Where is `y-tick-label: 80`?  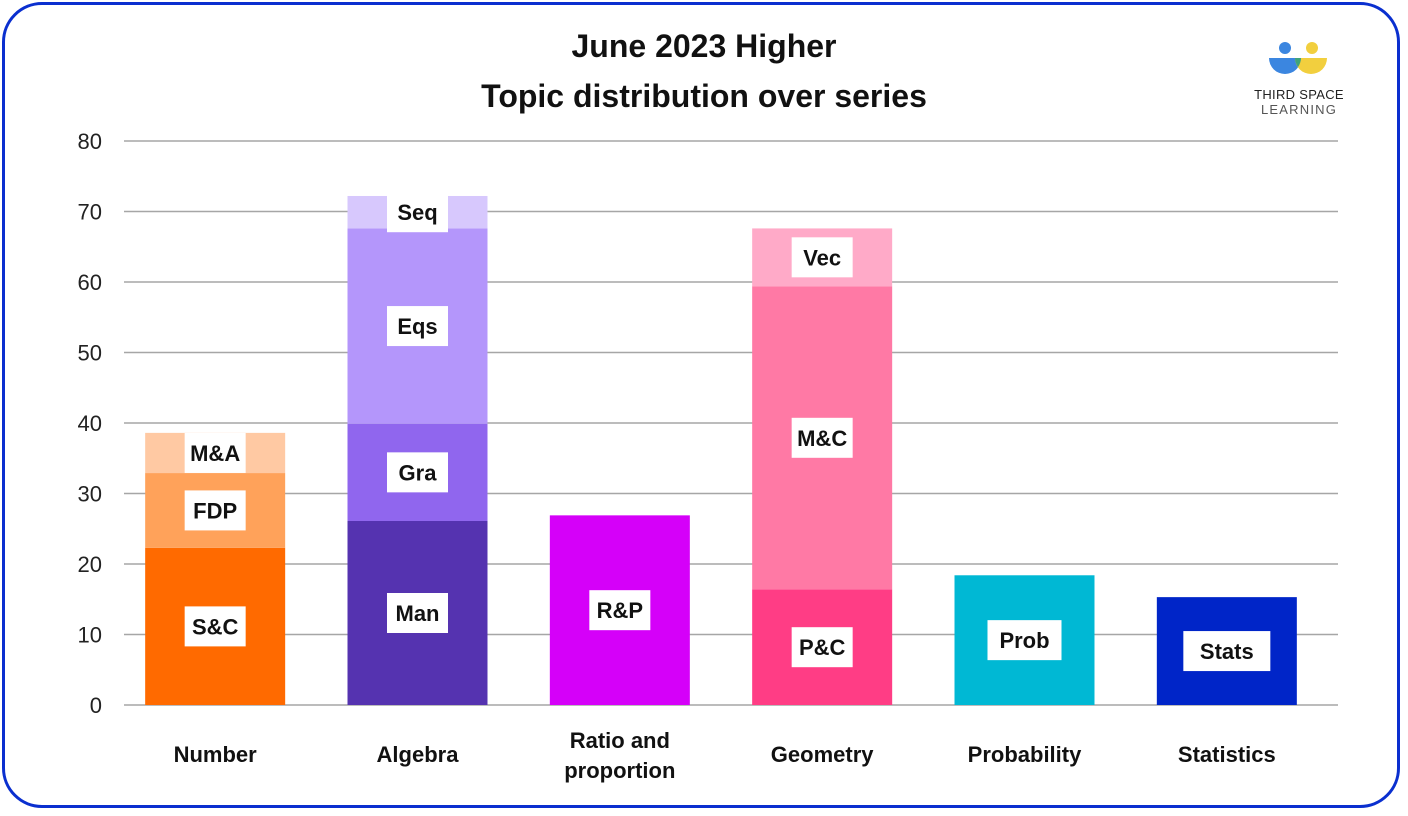
y-tick-label: 80 is located at coordinates (90, 141).